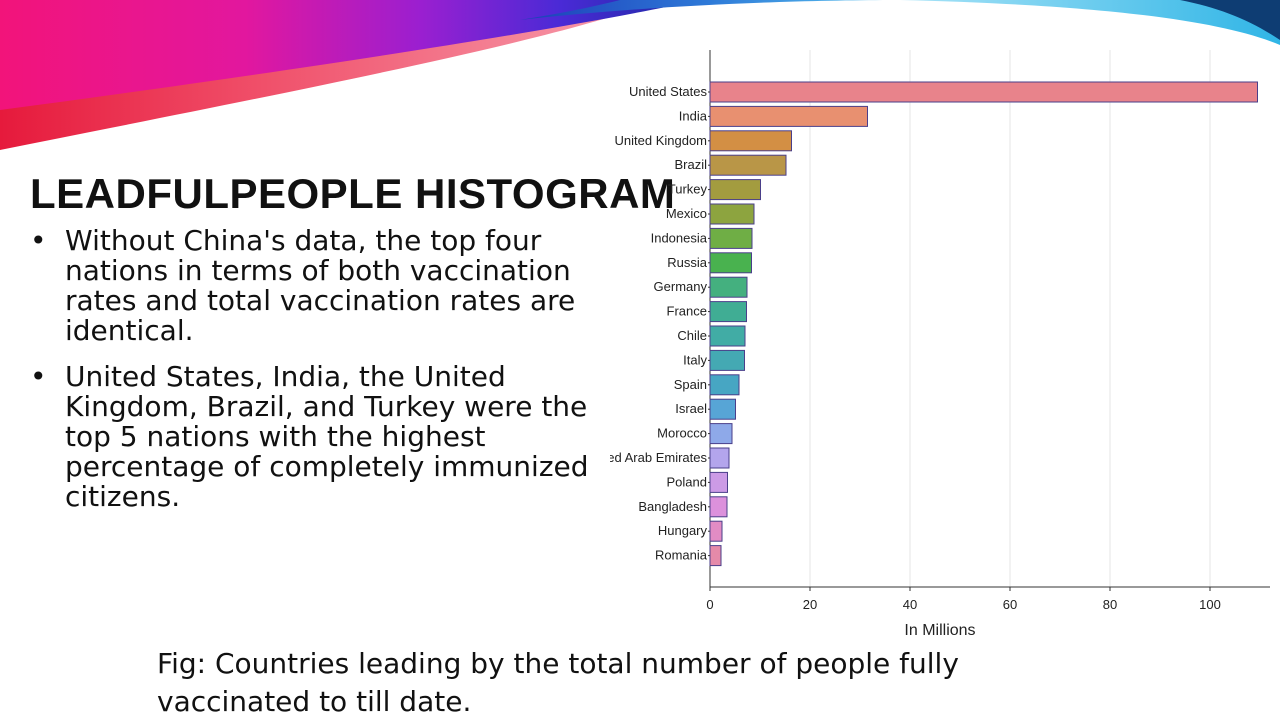 The image size is (1280, 721). What do you see at coordinates (1110, 604) in the screenshot?
I see `x-tick-label: 80` at bounding box center [1110, 604].